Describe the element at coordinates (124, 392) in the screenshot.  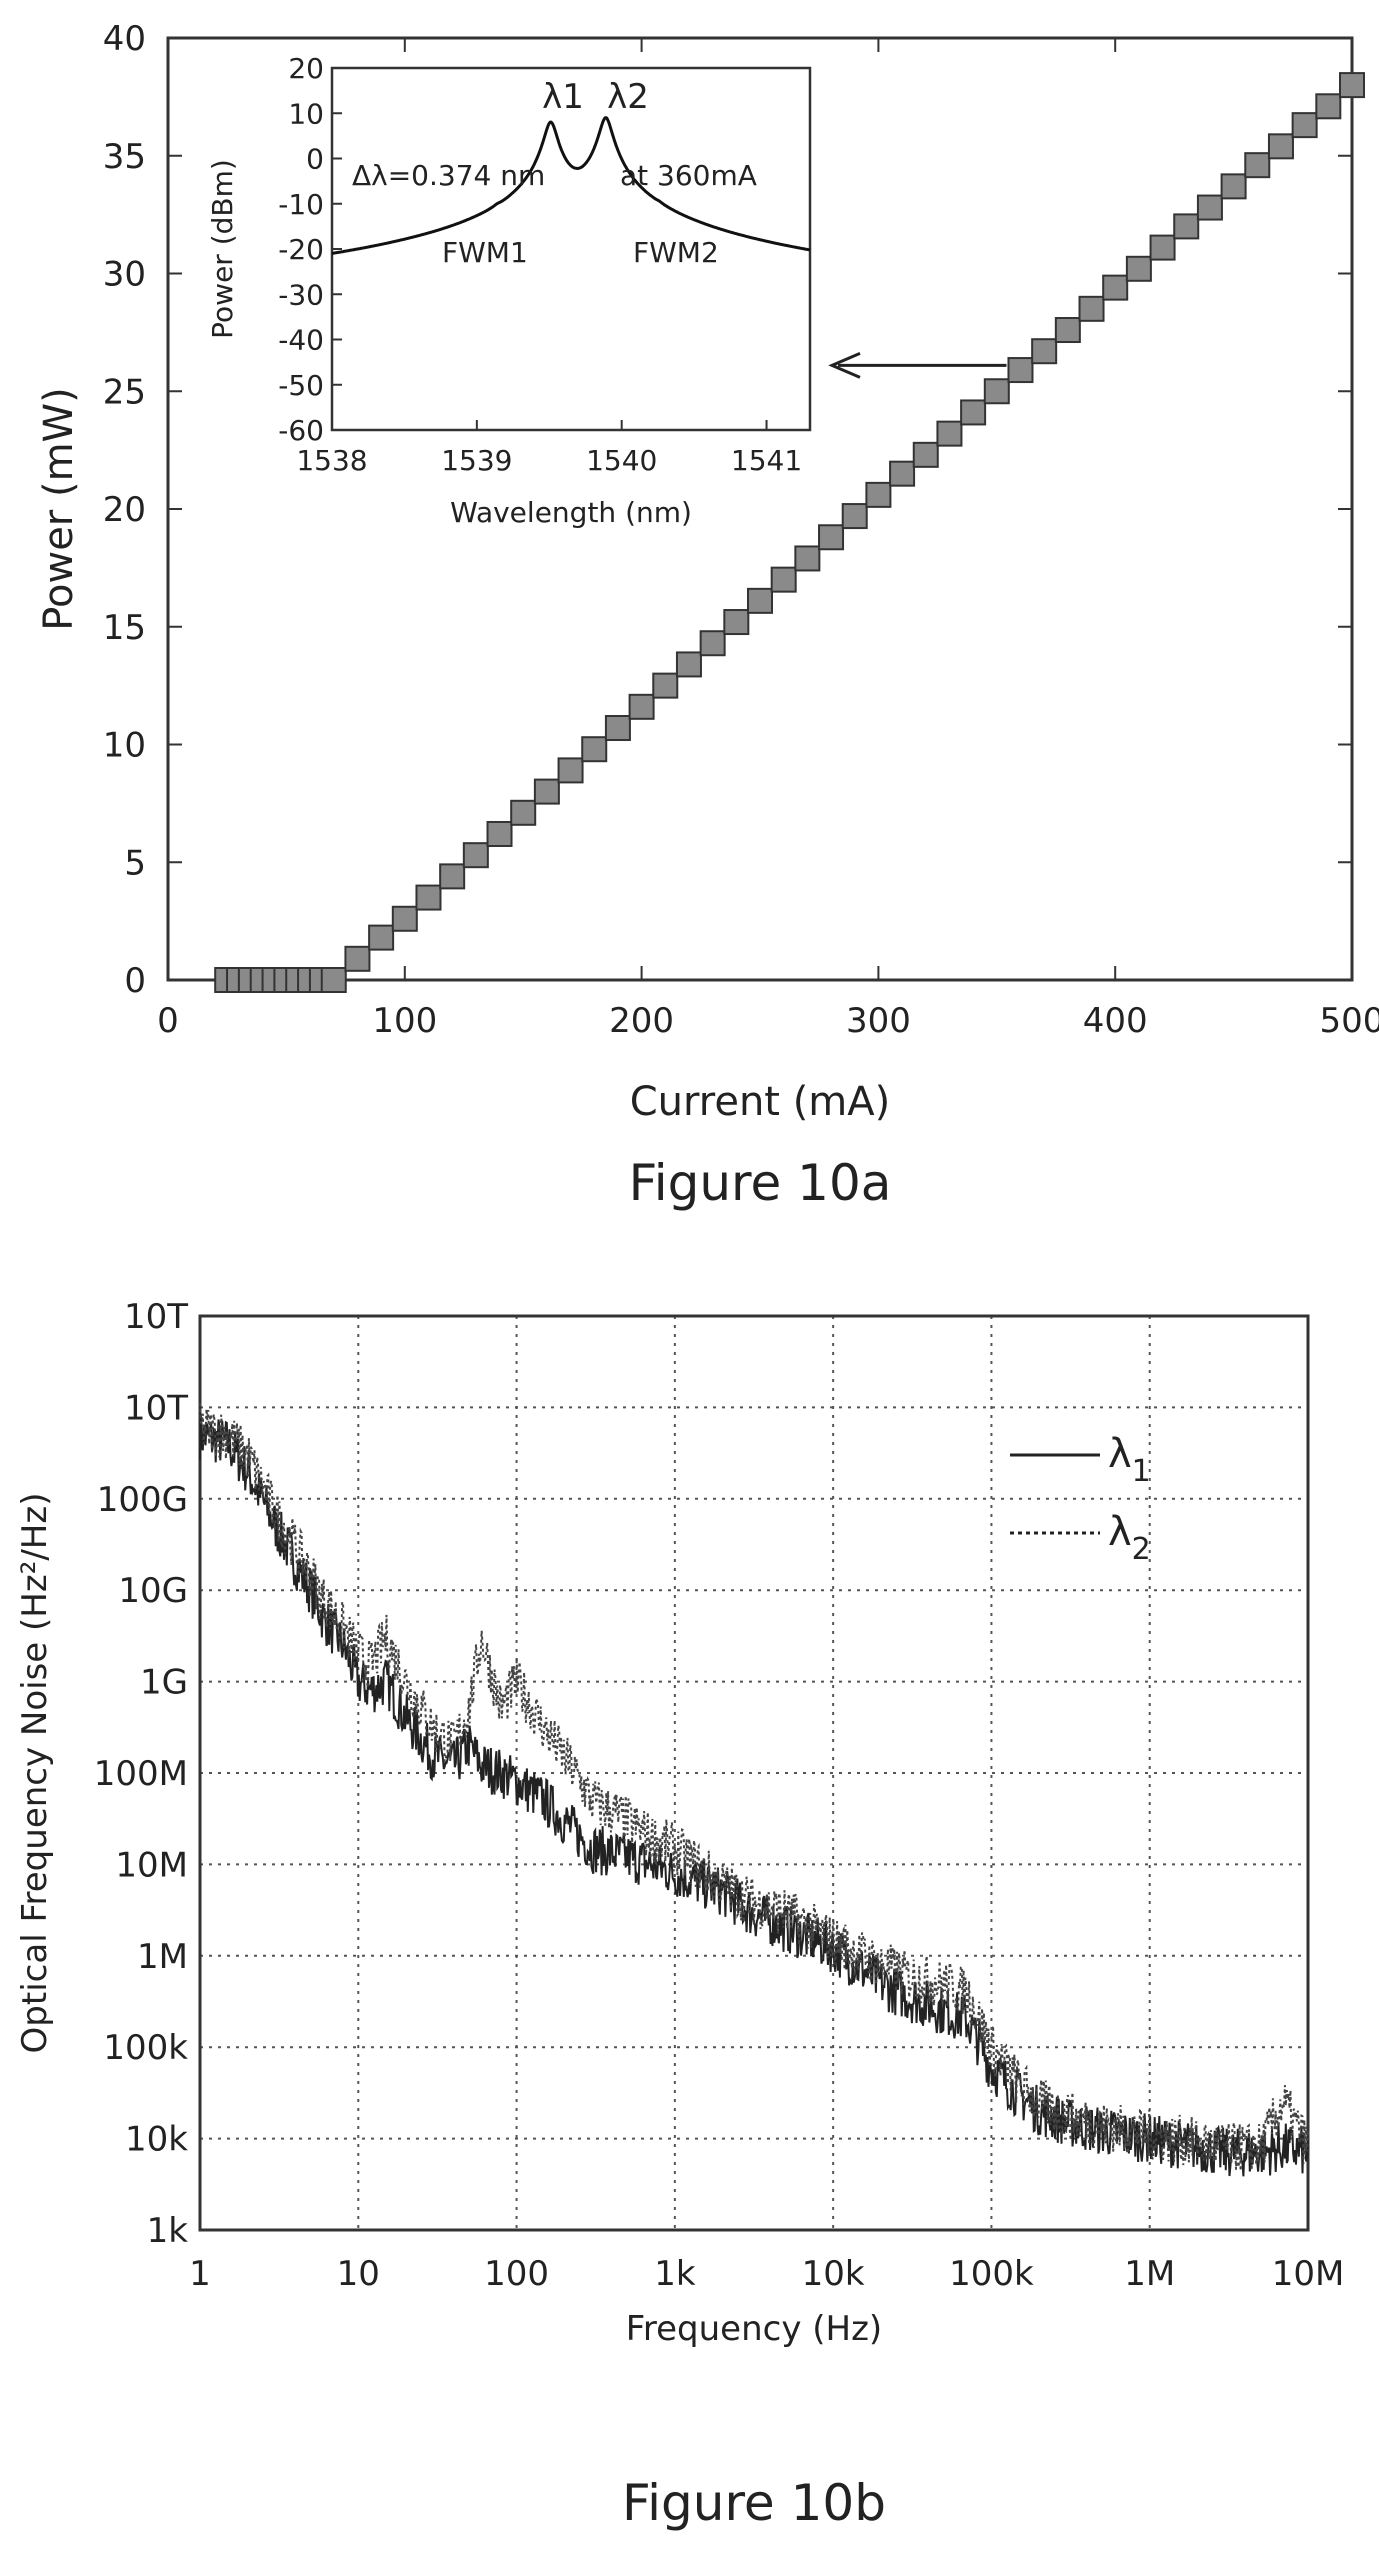
I see `y-tick-label: 25` at that location.